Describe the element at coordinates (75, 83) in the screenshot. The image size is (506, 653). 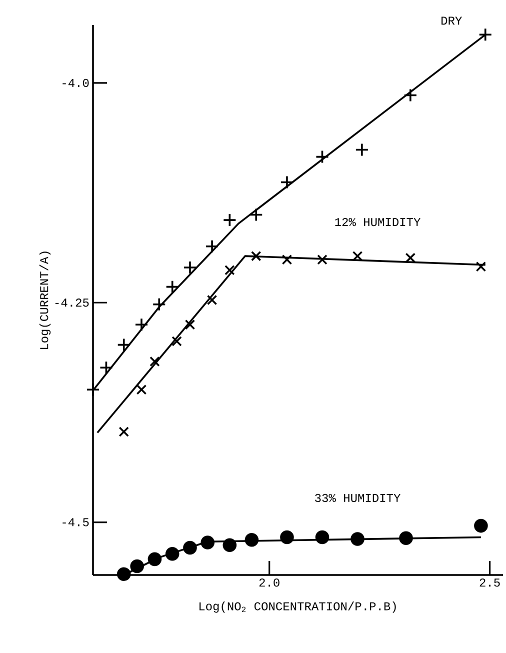
I see `y-tick-label: -4.0` at that location.